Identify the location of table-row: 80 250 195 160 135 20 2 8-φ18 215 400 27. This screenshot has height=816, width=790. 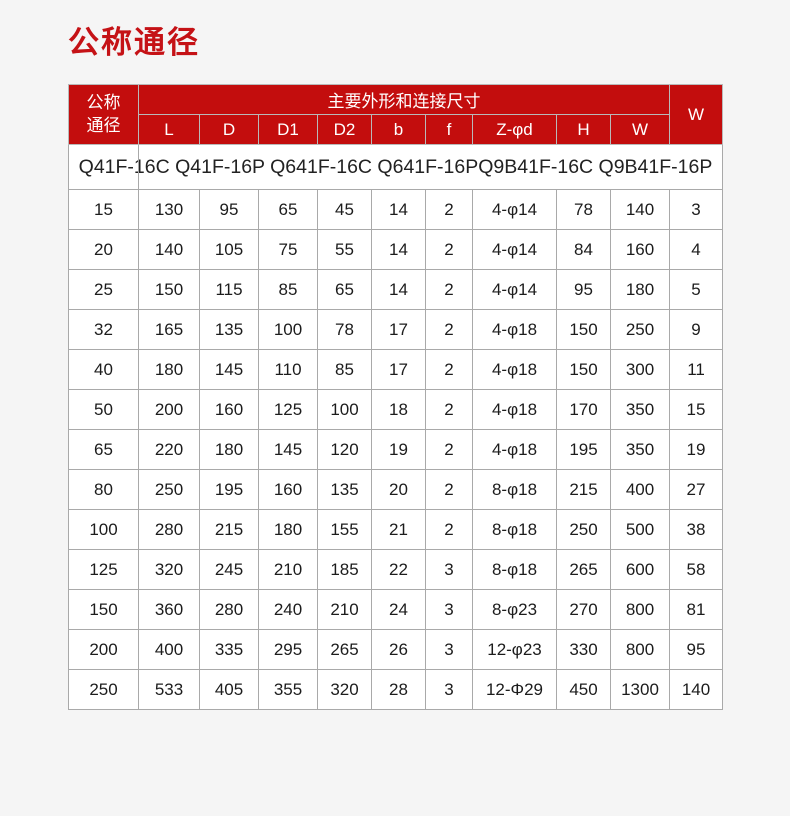
(396, 490).